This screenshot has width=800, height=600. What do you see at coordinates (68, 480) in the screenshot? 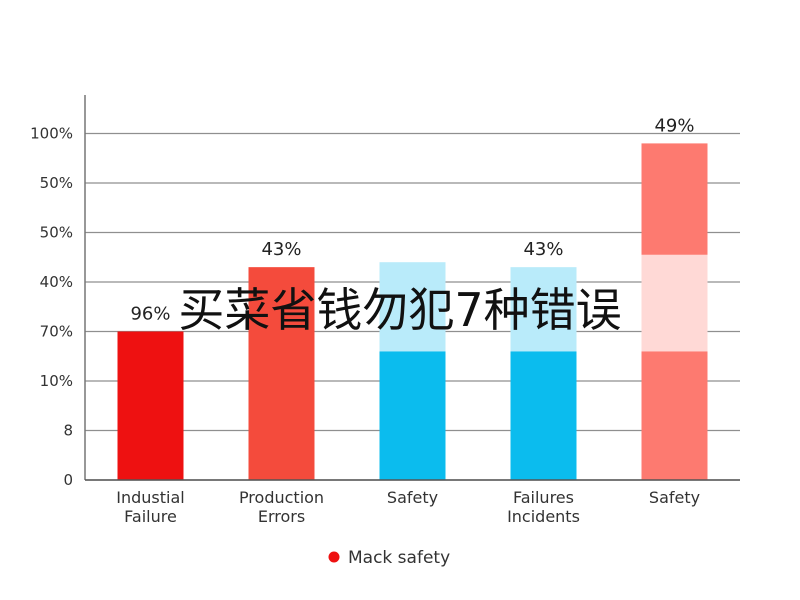
I see `y-tick-label: 0` at bounding box center [68, 480].